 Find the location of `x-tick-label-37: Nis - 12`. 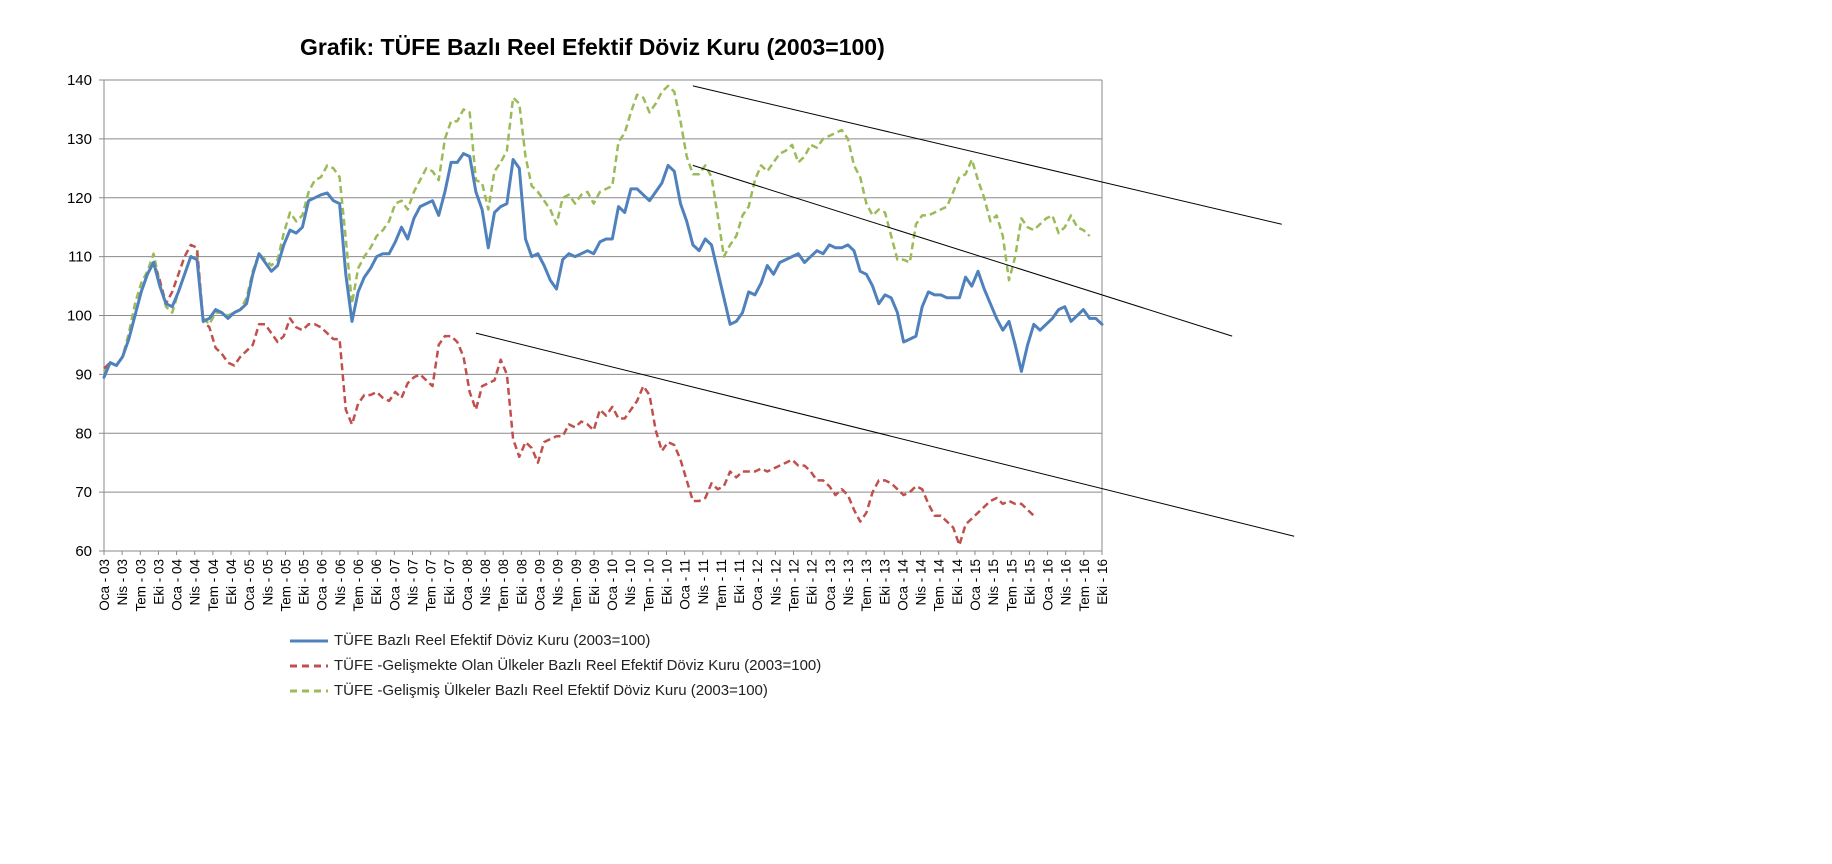

x-tick-label-37: Nis - 12 is located at coordinates (775, 582).